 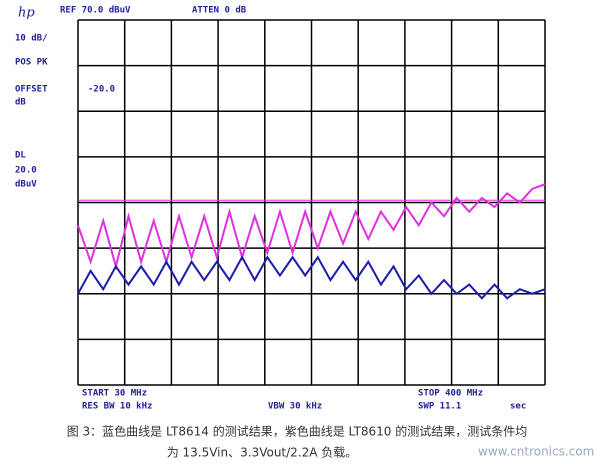 What do you see at coordinates (31, 63) in the screenshot?
I see `detector: POS PK` at bounding box center [31, 63].